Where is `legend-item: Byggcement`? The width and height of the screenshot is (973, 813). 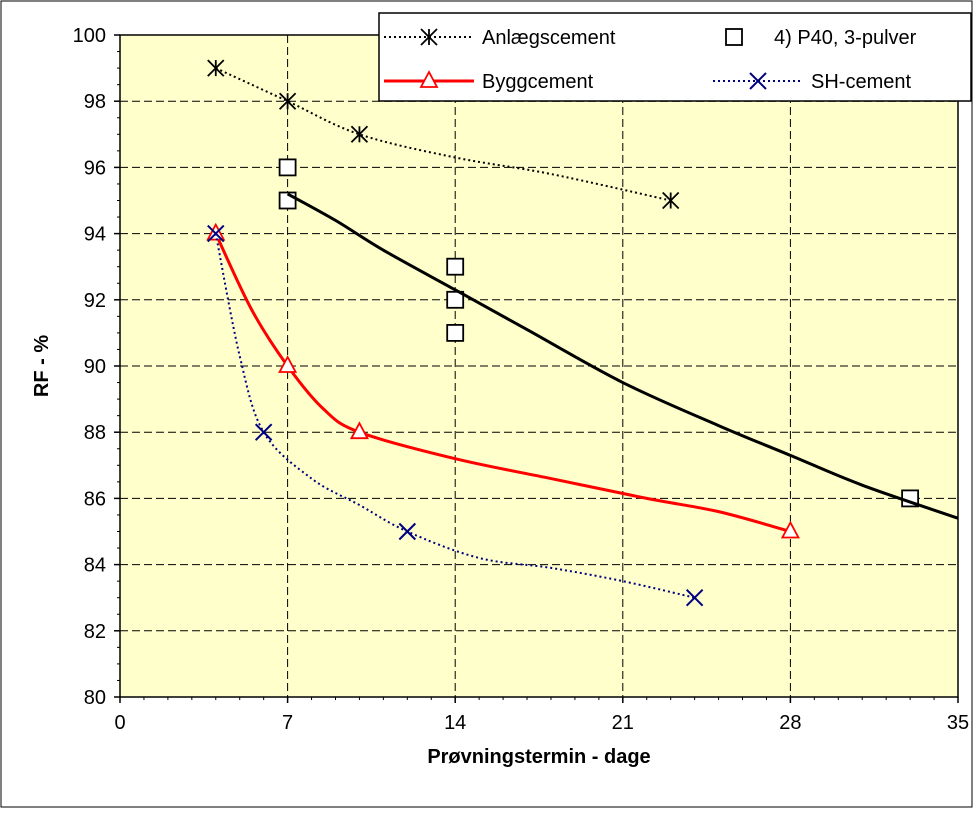
legend-item: Byggcement is located at coordinates (489, 81).